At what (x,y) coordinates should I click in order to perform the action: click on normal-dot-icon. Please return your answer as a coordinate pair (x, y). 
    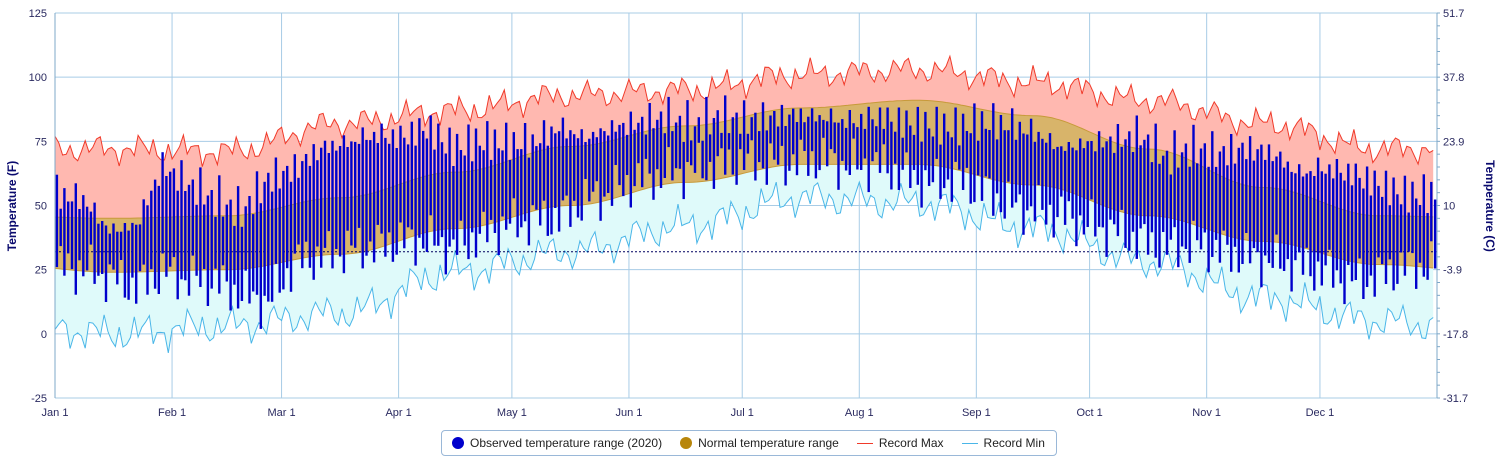
    Looking at the image, I should click on (686, 443).